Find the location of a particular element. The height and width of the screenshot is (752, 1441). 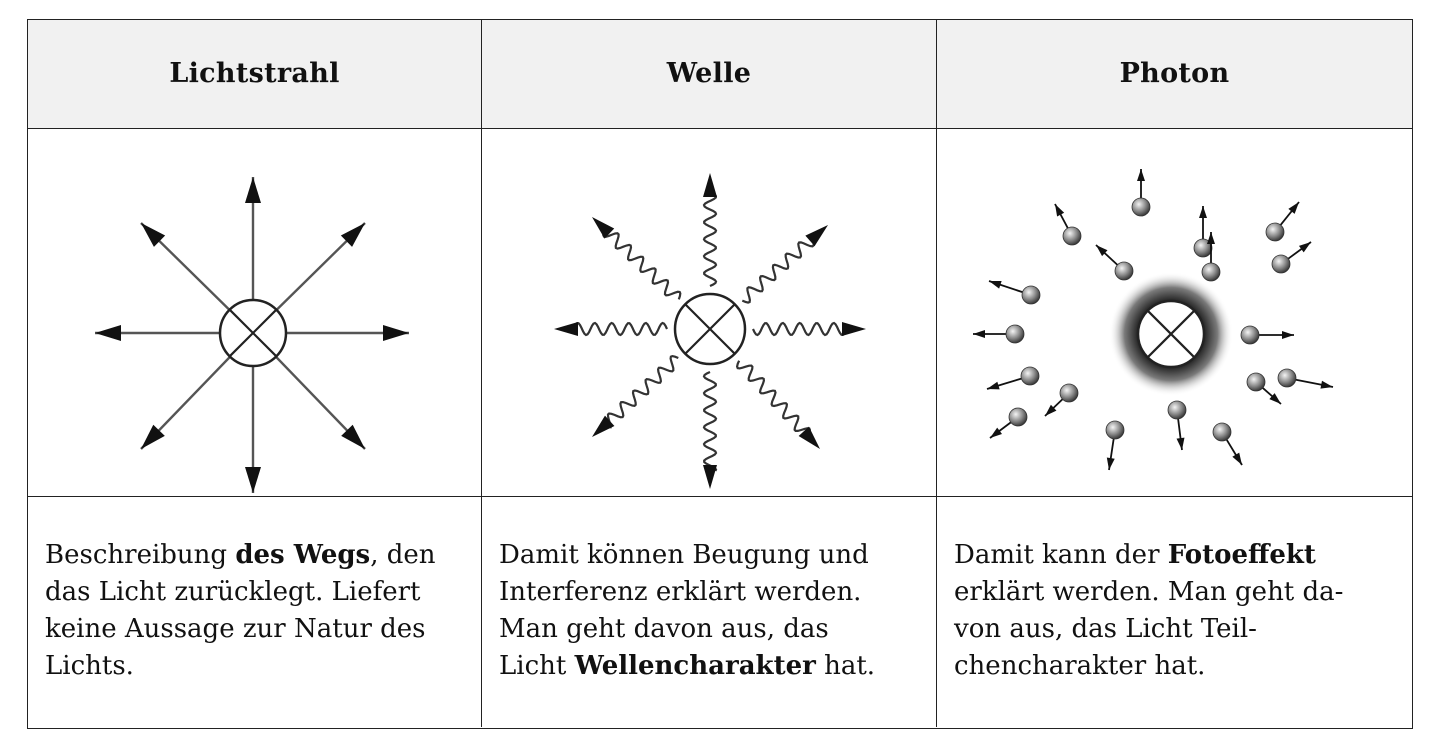

text-segment: keine Aussage zur Natur des is located at coordinates (235, 629).